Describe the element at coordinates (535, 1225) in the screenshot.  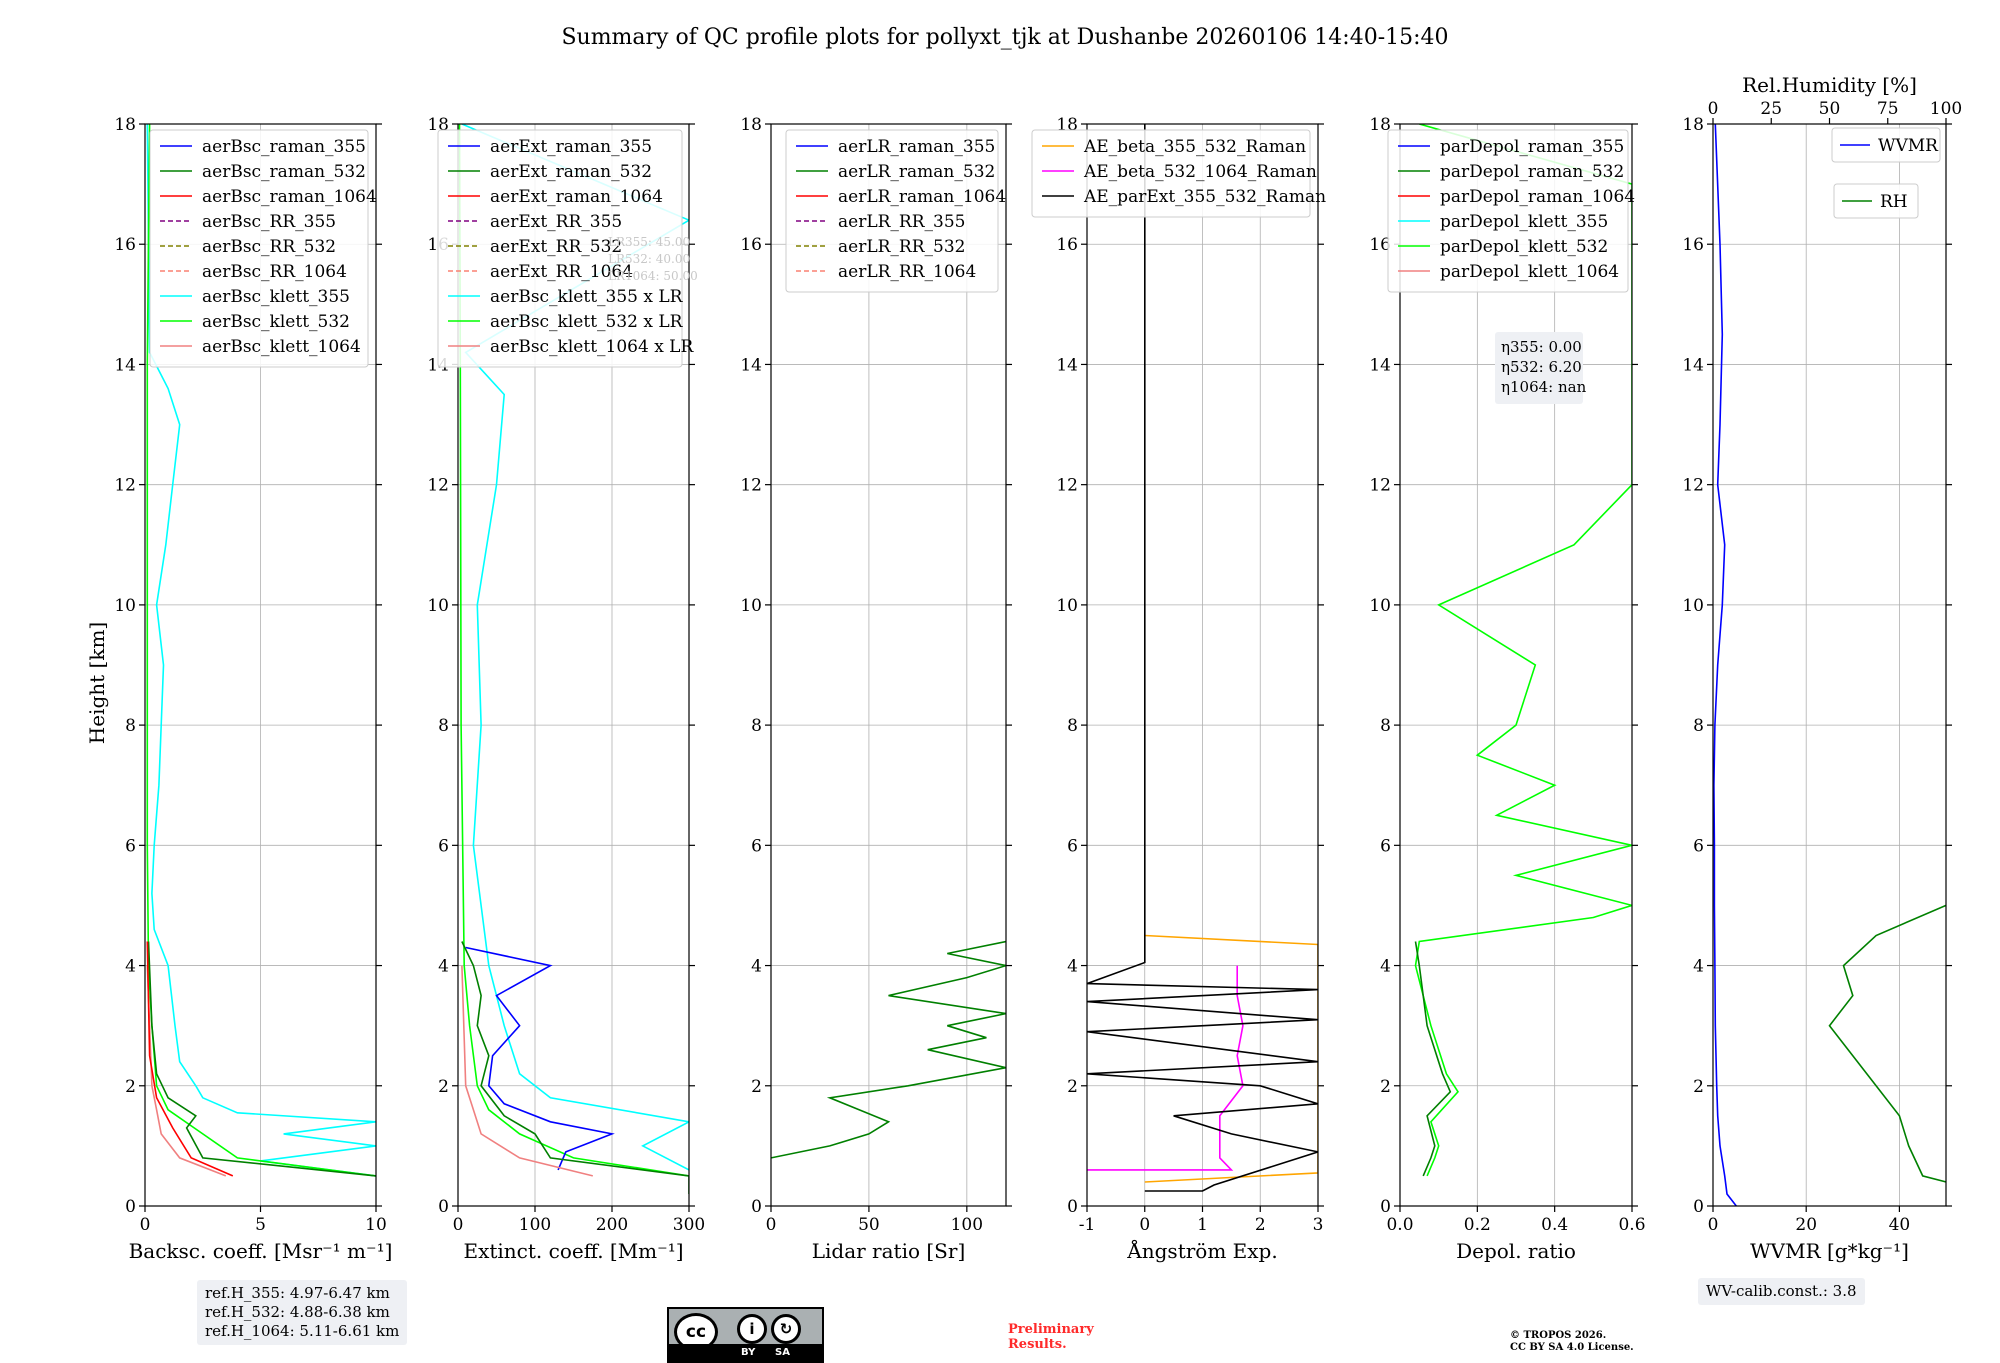
I see `x-tick-label: 100` at that location.